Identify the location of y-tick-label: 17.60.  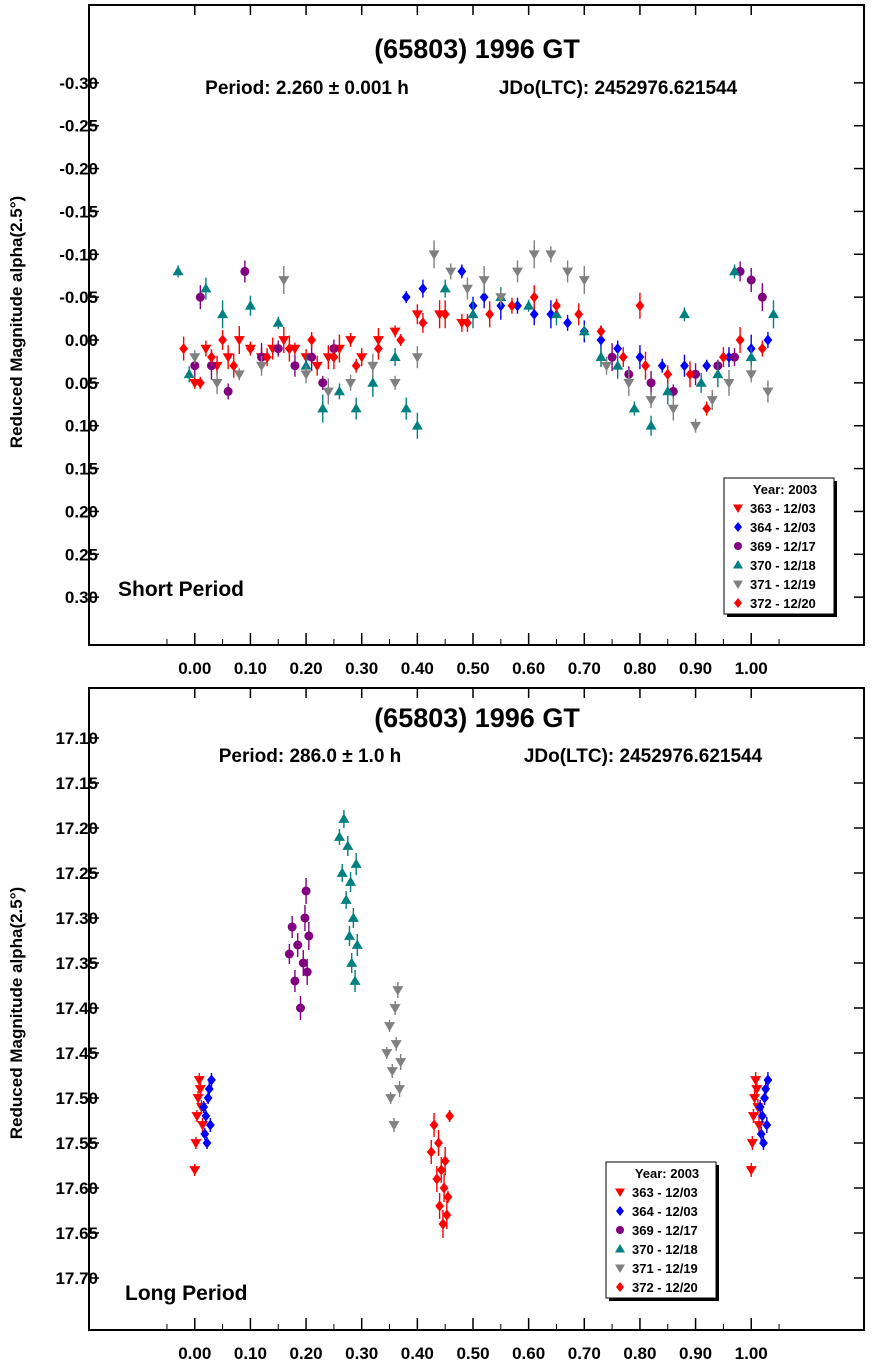
(76, 1188).